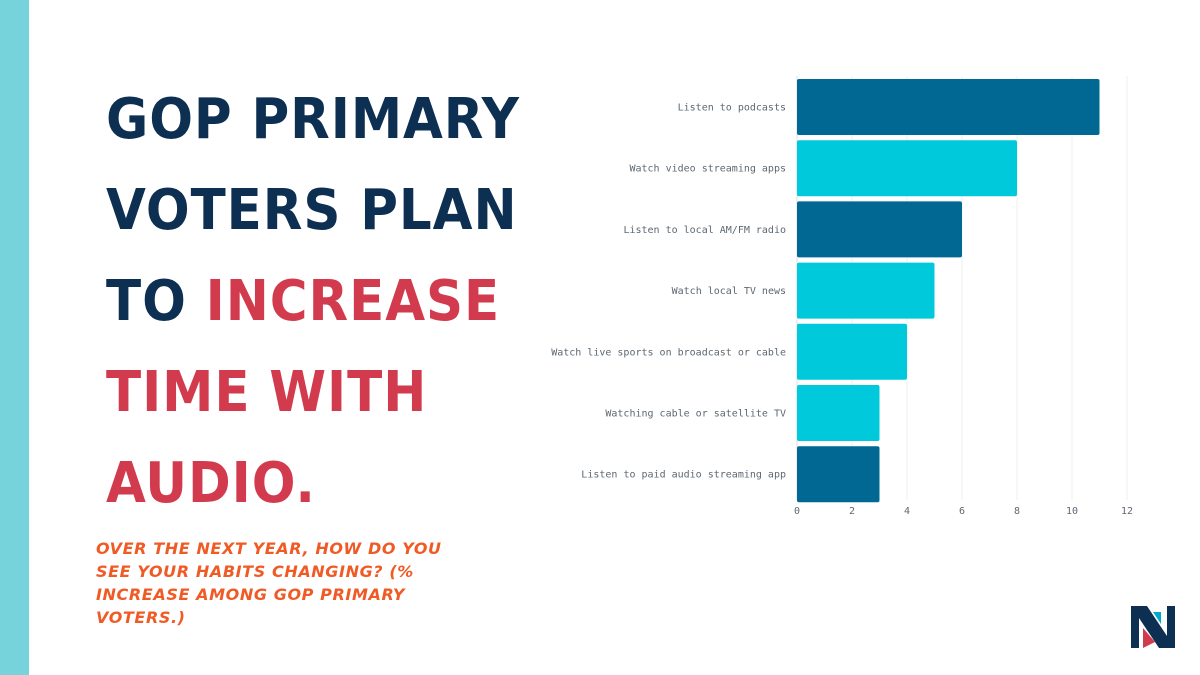 The width and height of the screenshot is (1200, 675). I want to click on x-tick-label-0: 0, so click(797, 511).